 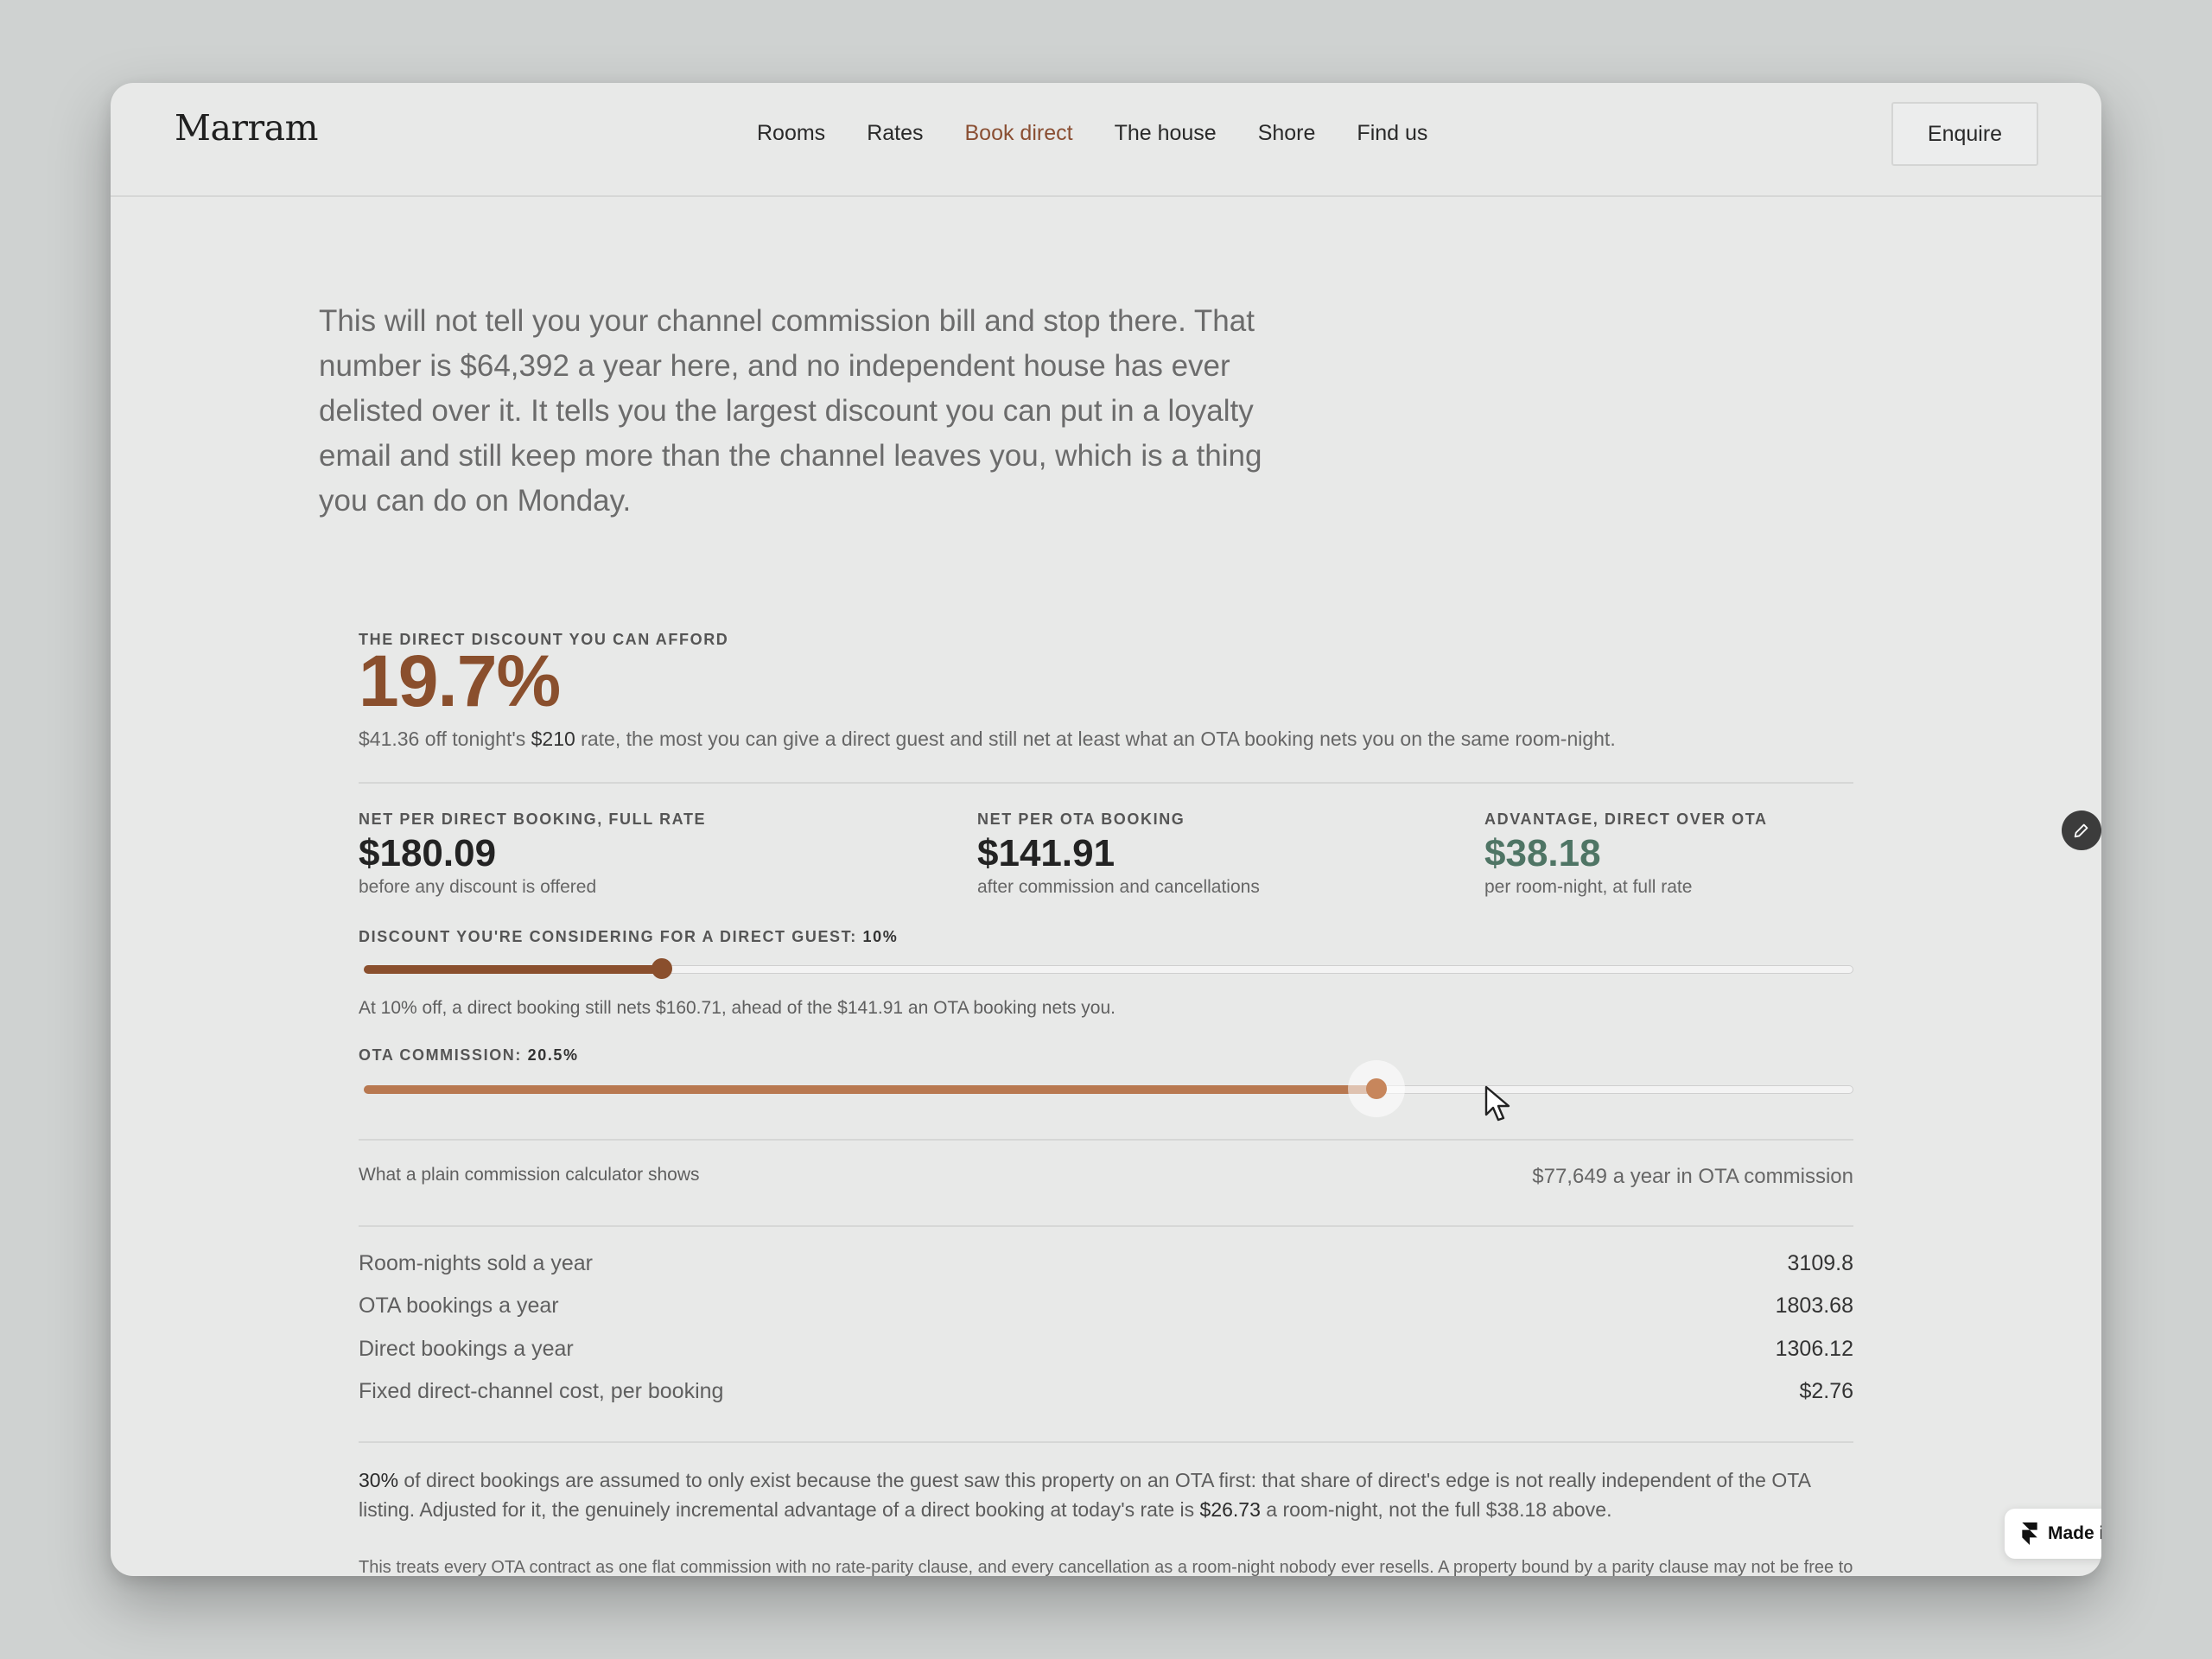 I want to click on commission-slider-handle, so click(x=1377, y=1088).